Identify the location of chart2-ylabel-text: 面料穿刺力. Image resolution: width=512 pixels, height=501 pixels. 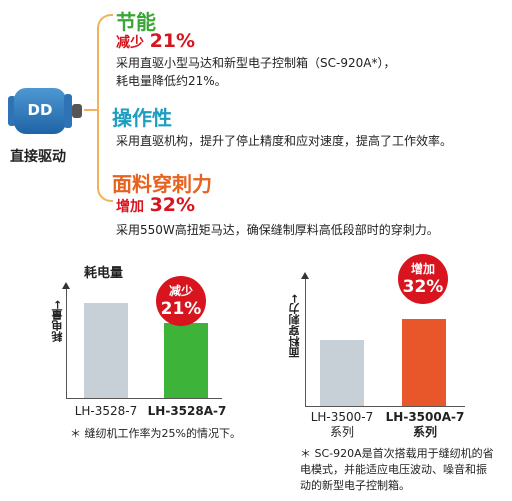
(294, 331).